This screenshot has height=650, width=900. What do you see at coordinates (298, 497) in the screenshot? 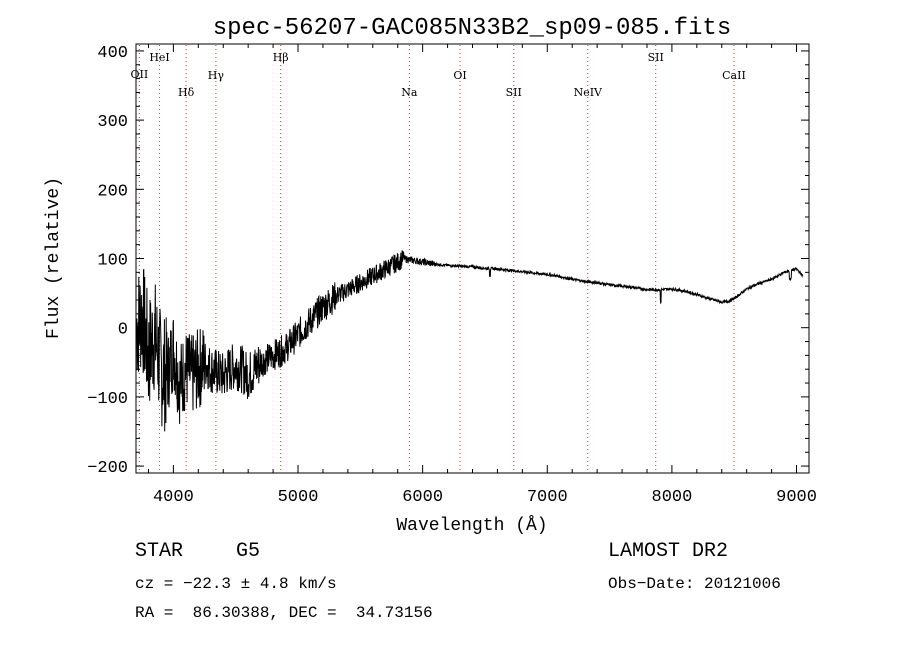
I see `x-tick-label-5000: 5000` at bounding box center [298, 497].